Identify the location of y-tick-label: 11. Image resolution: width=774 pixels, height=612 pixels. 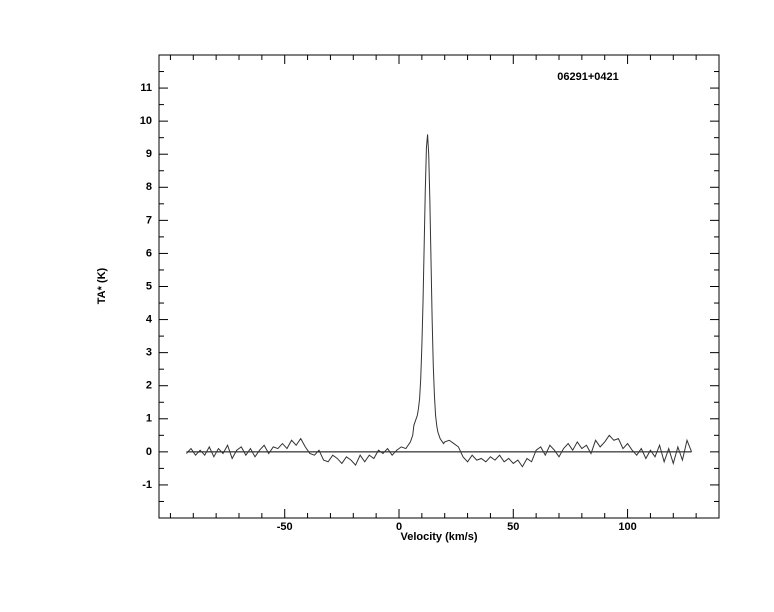
(146, 88).